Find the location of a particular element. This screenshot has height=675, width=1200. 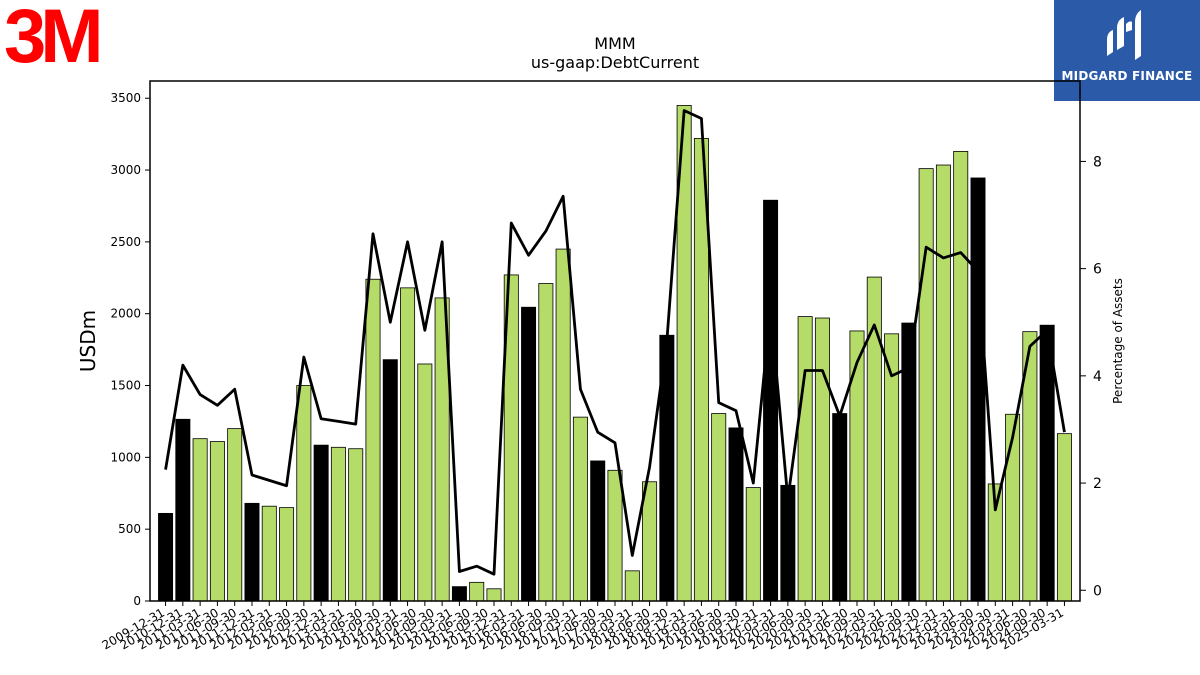

y2-axis-label: Percentage of Assets is located at coordinates (1118, 341).